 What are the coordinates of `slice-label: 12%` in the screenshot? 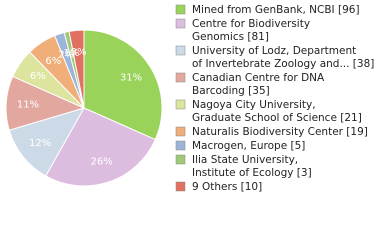 It's located at (40, 143).